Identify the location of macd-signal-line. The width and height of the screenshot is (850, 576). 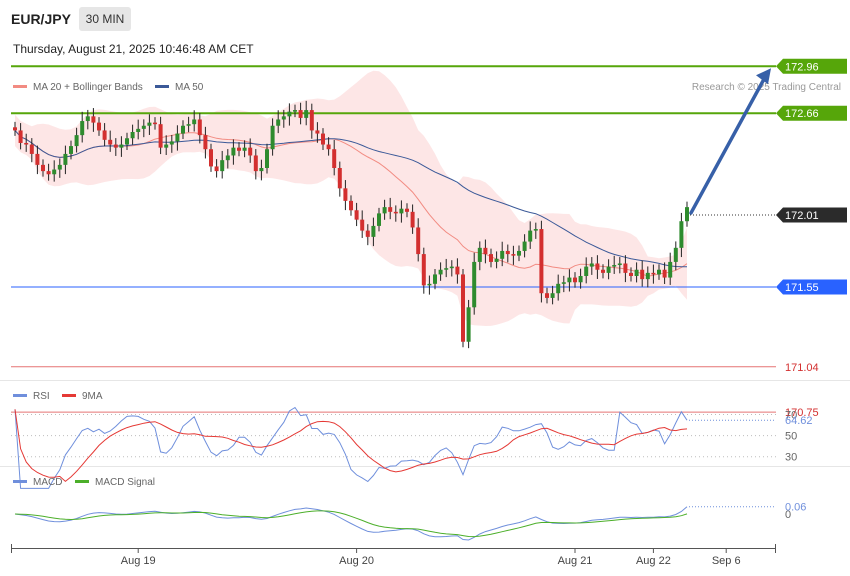
(351, 524).